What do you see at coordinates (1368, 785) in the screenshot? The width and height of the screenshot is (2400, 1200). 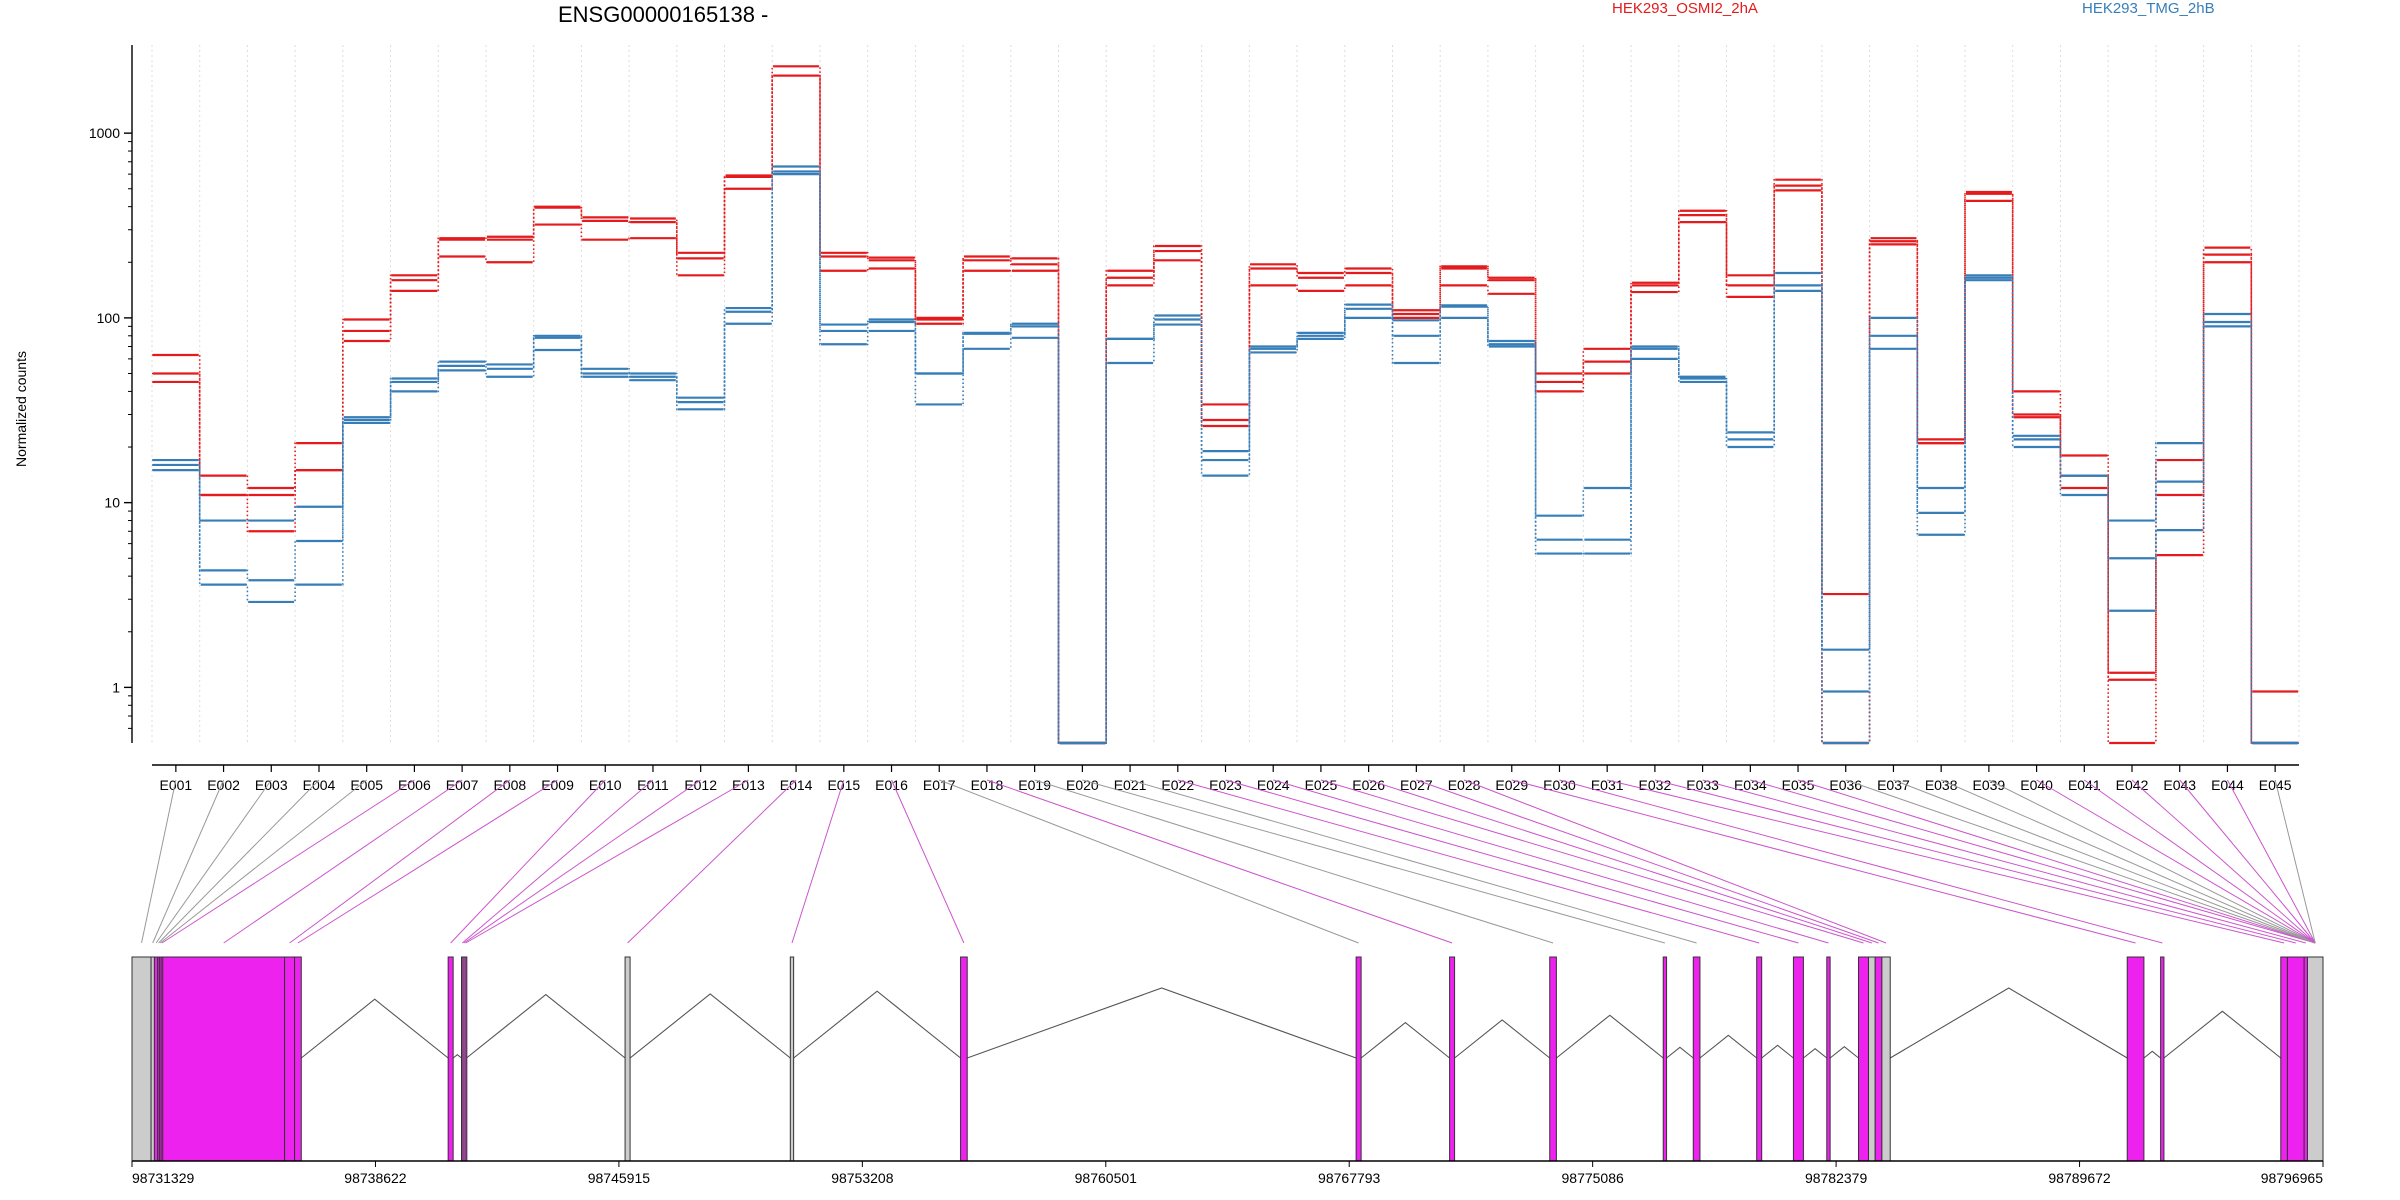 I see `x-tick-label: E026` at bounding box center [1368, 785].